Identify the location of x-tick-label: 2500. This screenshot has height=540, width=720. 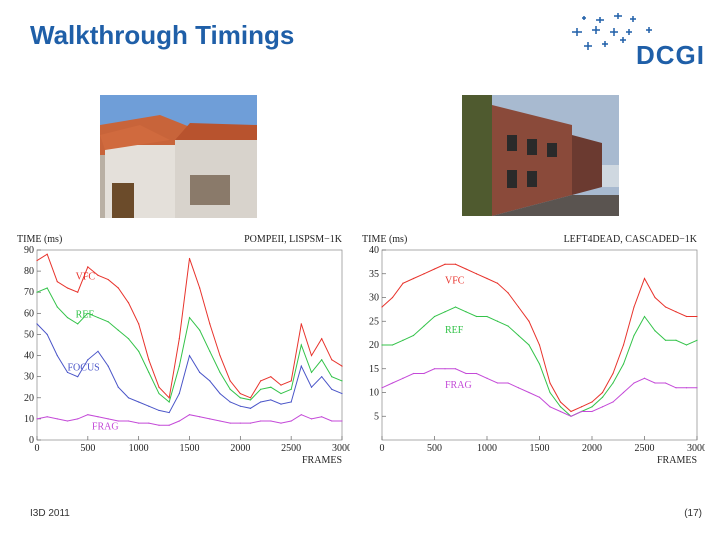
(645, 448).